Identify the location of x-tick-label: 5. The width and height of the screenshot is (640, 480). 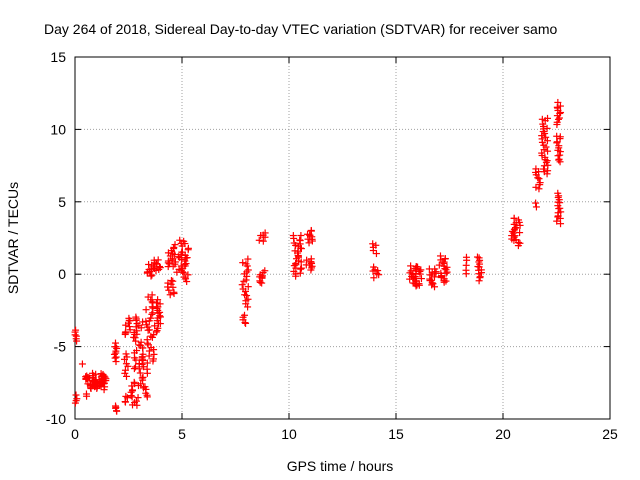
(182, 434).